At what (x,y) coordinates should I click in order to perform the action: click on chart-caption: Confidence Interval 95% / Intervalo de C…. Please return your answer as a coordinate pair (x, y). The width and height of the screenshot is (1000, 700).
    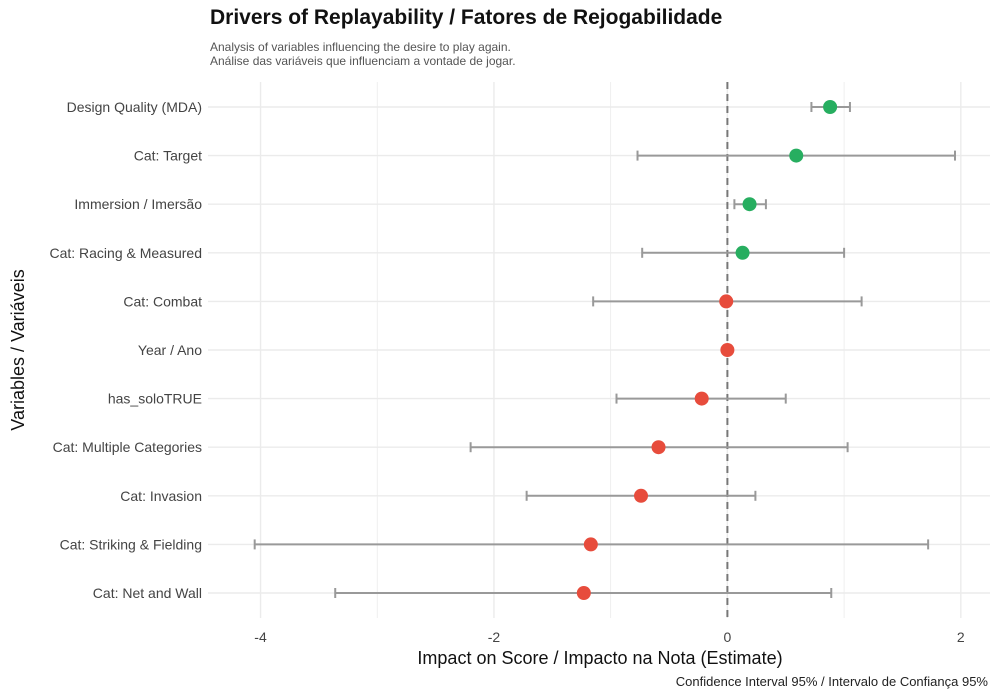
    Looking at the image, I should click on (831, 681).